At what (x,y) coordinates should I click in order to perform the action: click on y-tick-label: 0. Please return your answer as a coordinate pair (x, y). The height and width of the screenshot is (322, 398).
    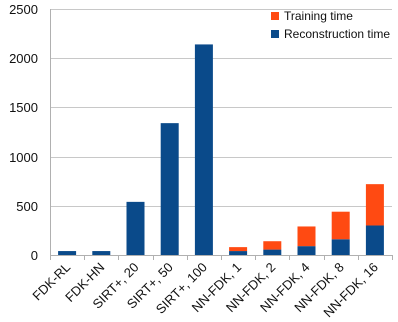
    Looking at the image, I should click on (34, 255).